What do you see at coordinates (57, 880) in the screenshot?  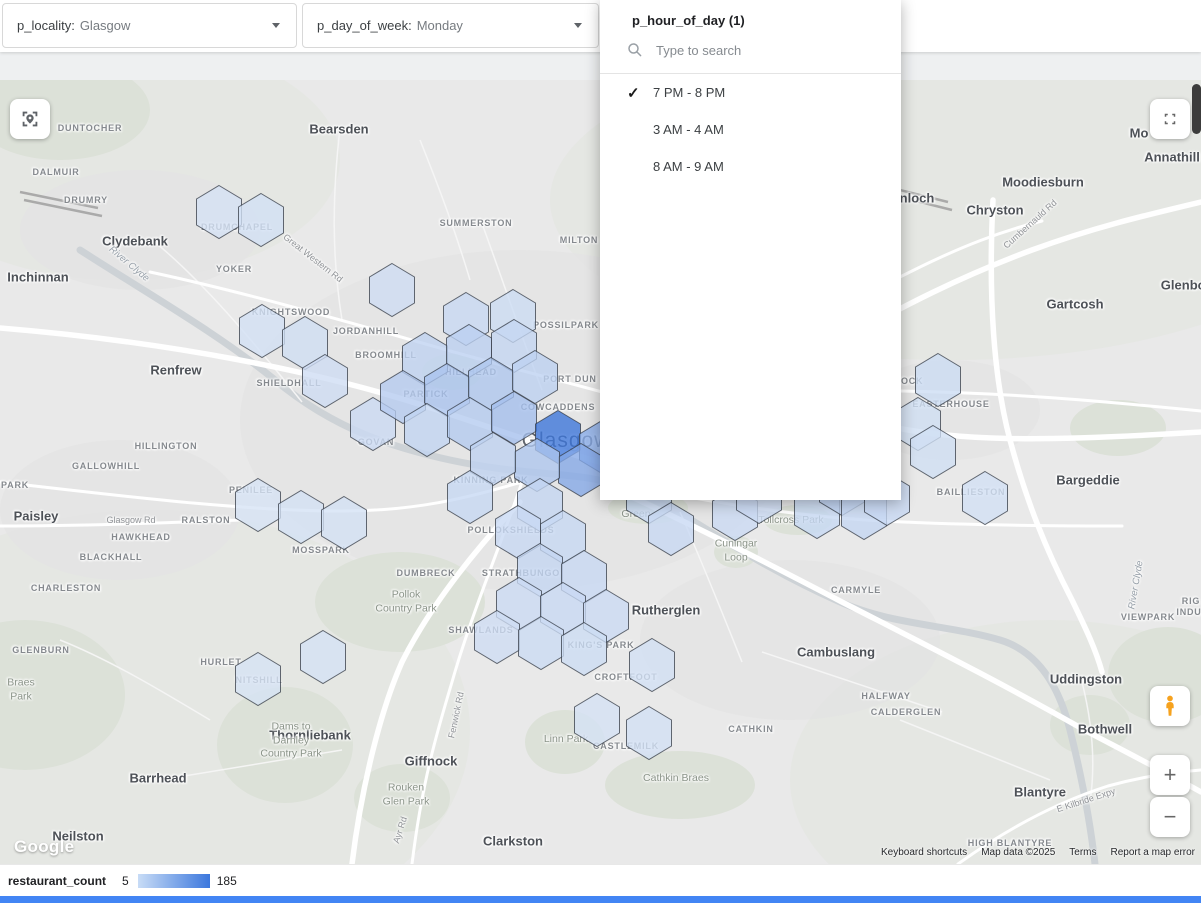 I see `legend-title: restaurant_count` at bounding box center [57, 880].